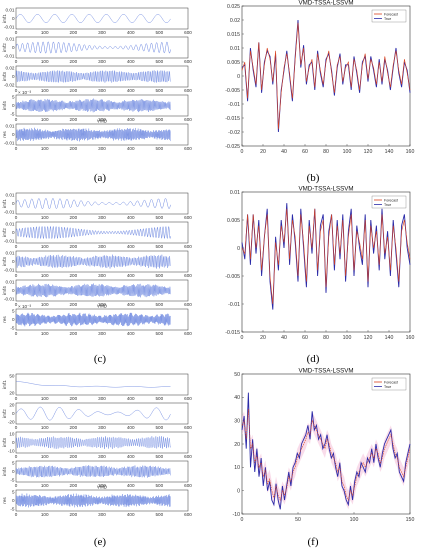 This screenshot has width=421, height=550. I want to click on x-tick-label: 40, so click(284, 152).